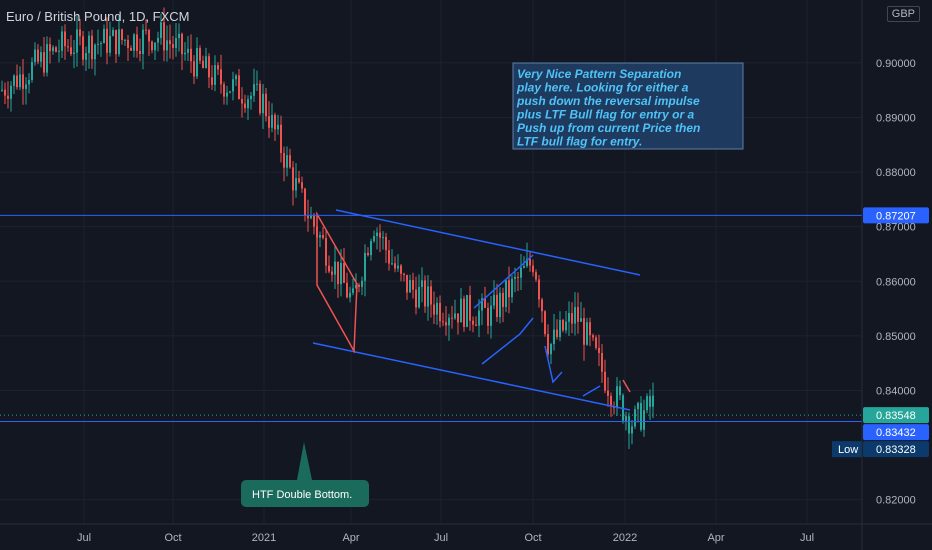 Image resolution: width=932 pixels, height=550 pixels. I want to click on note-box-bg, so click(628, 106).